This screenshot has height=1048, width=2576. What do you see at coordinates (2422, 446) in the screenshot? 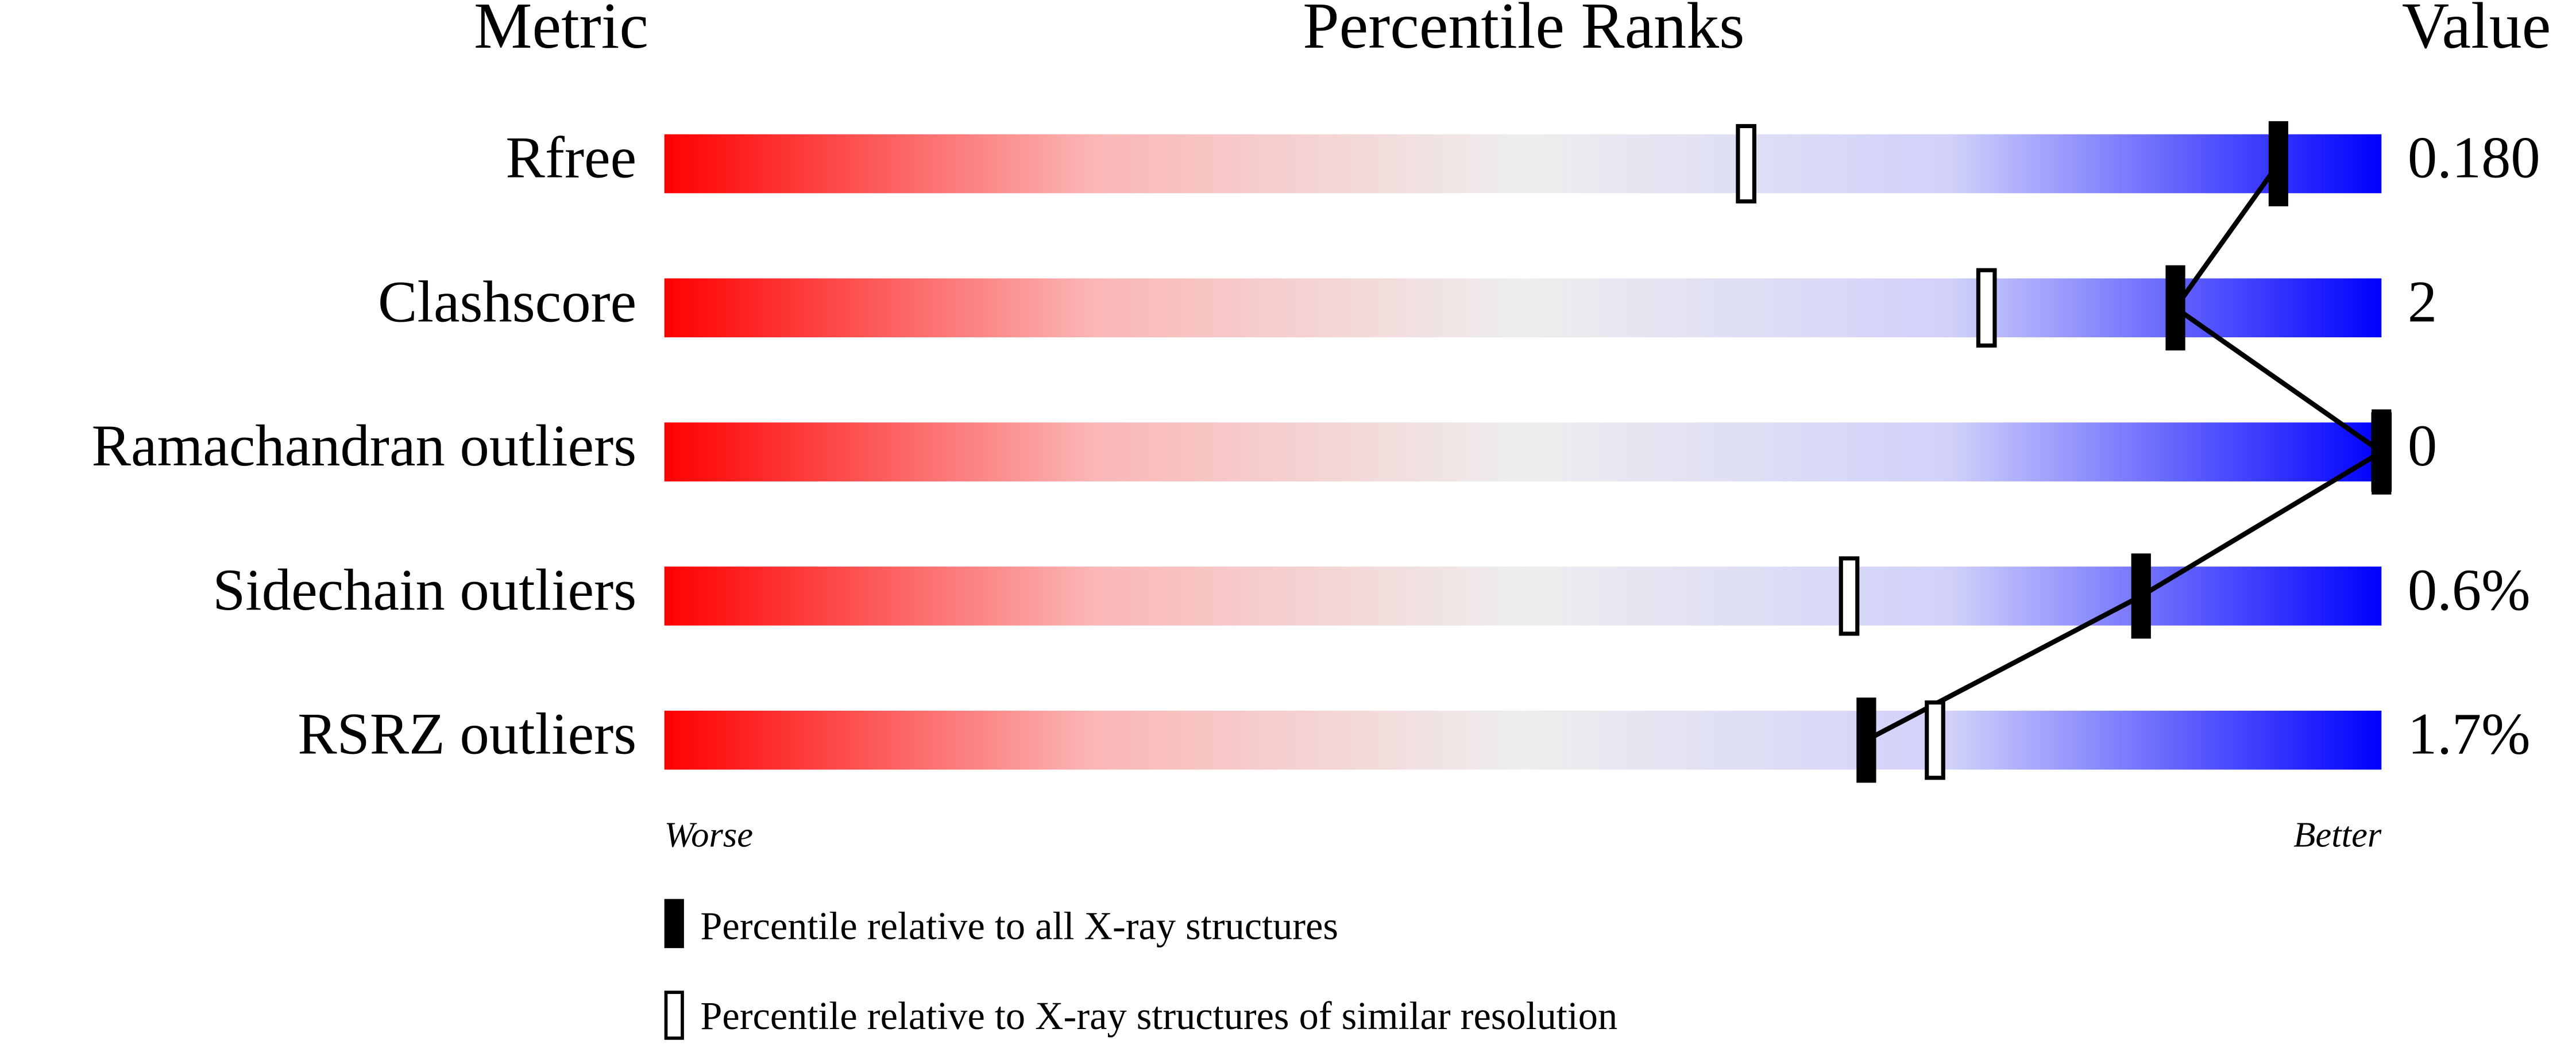
I see `metric-value: 0` at bounding box center [2422, 446].